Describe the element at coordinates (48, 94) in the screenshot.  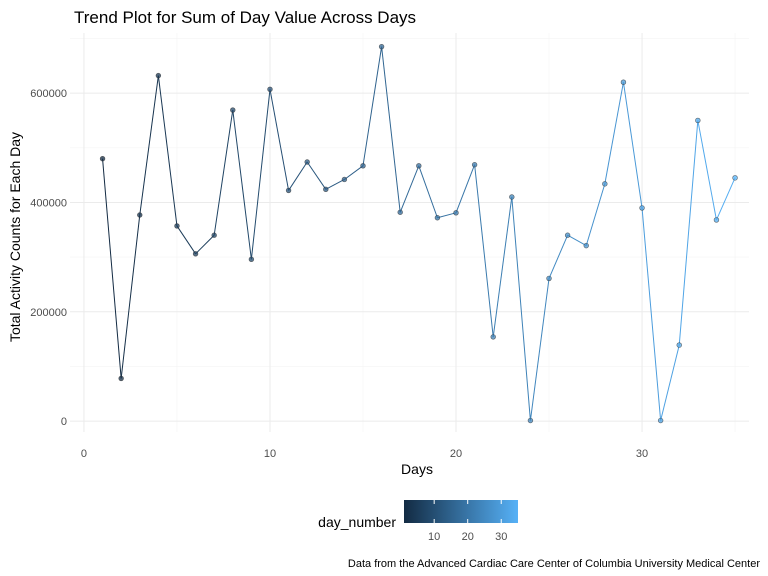
I see `y-tick-label: 600000` at that location.